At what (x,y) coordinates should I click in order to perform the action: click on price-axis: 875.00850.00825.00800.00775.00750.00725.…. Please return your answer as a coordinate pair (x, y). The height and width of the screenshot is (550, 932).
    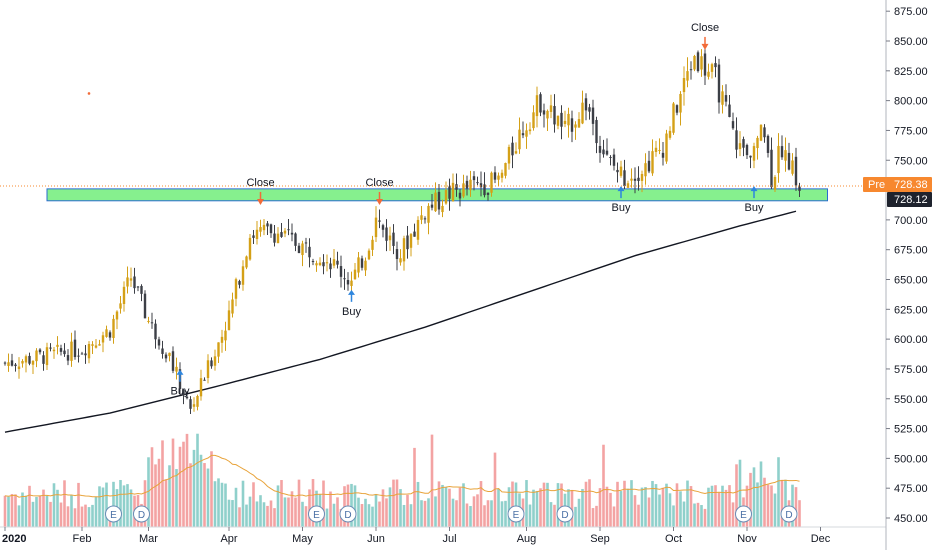
    Looking at the image, I should click on (908, 275).